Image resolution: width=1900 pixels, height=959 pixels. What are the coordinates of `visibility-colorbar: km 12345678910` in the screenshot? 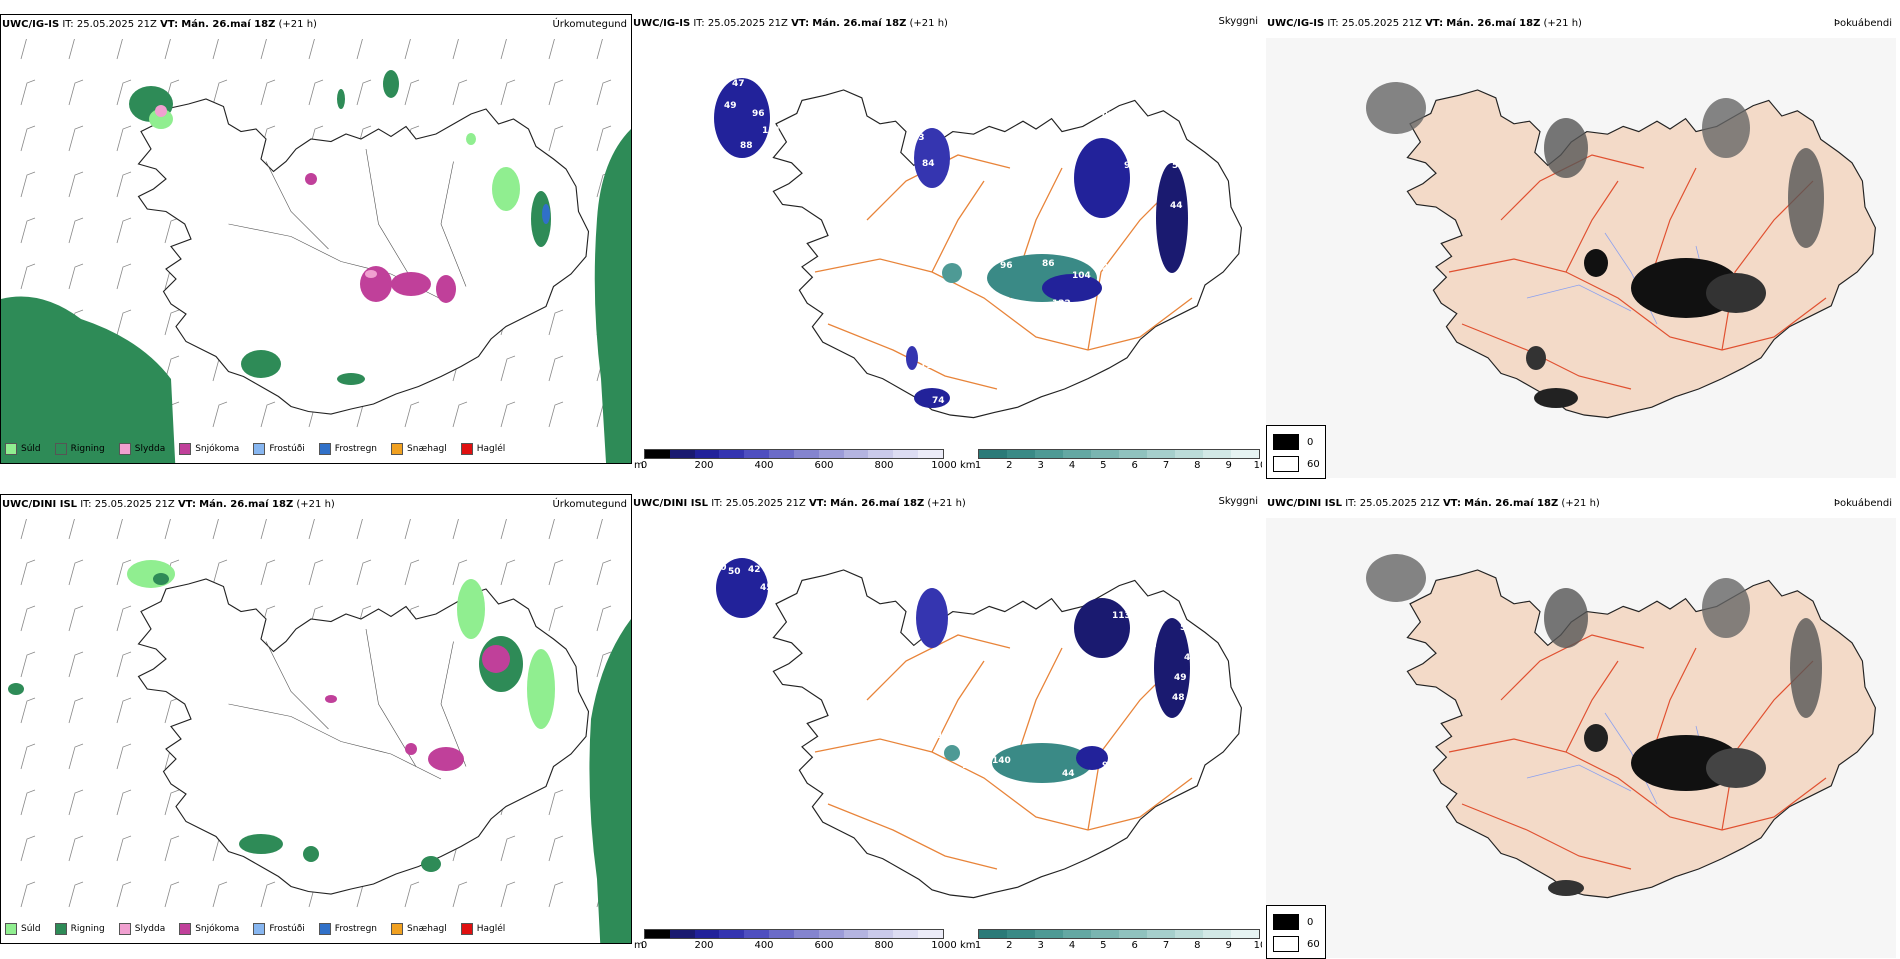 It's located at (1111, 461).